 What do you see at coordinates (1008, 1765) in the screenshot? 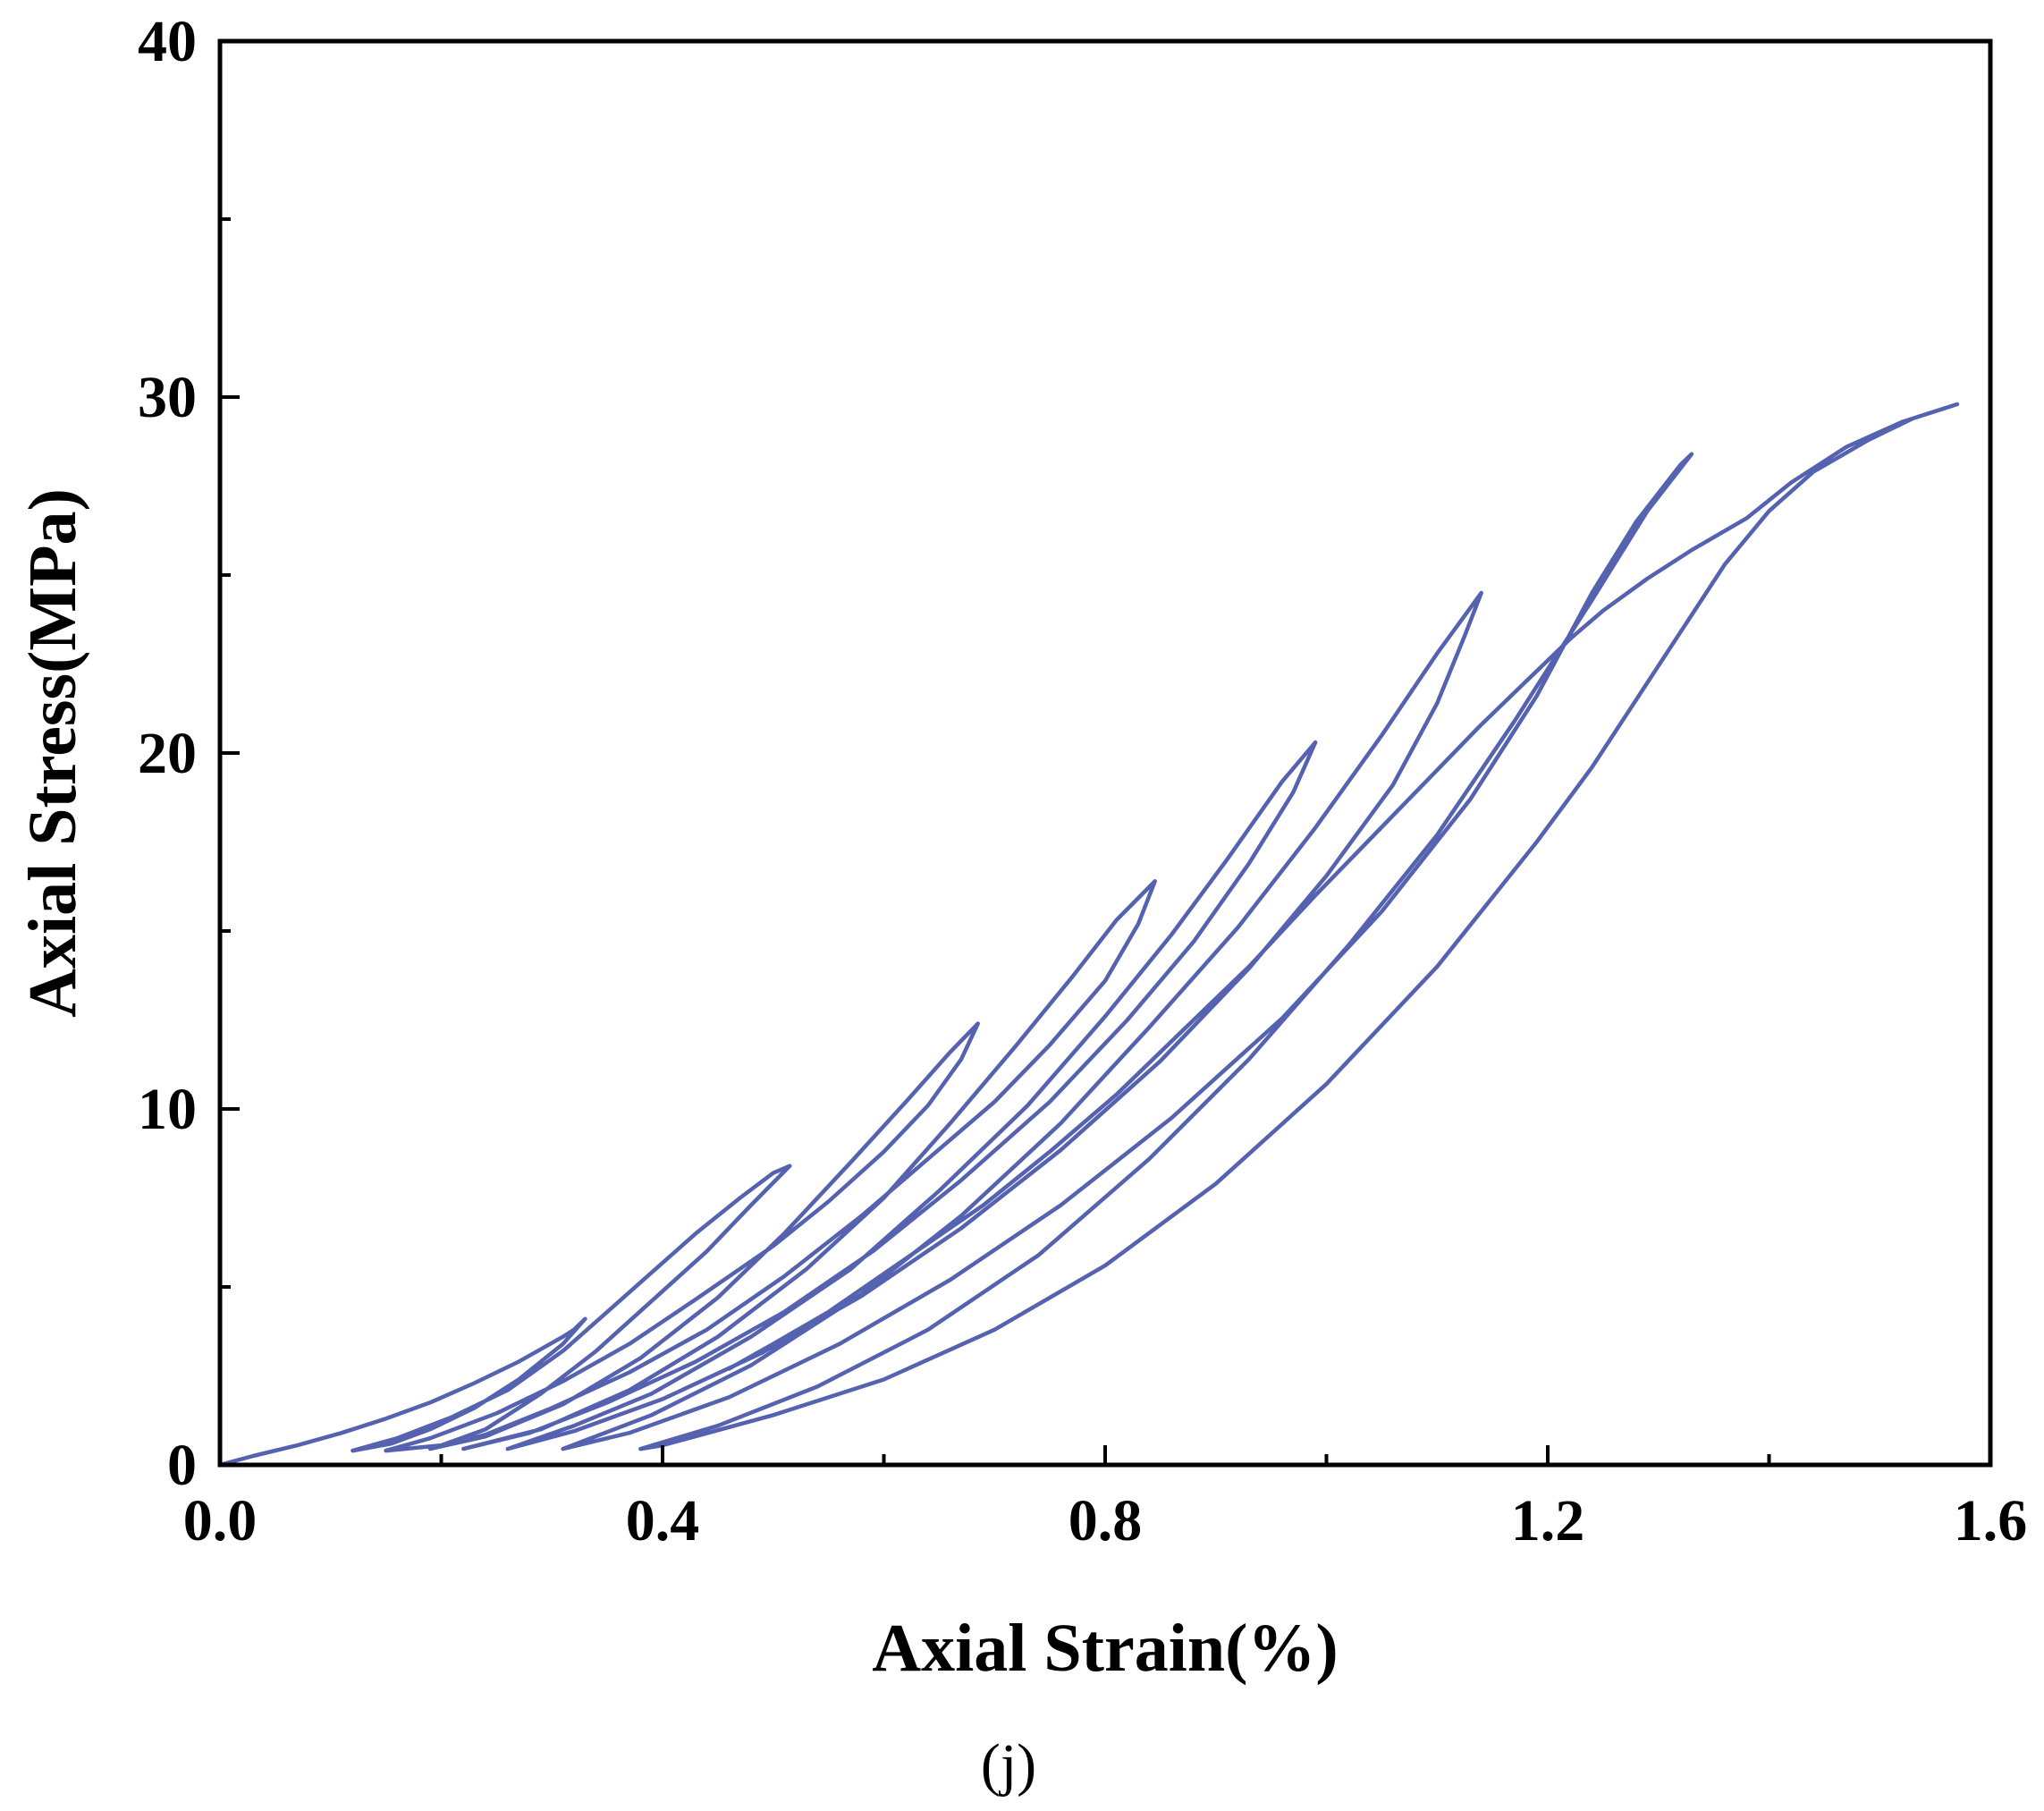
I see `figure-caption: (j)` at bounding box center [1008, 1765].